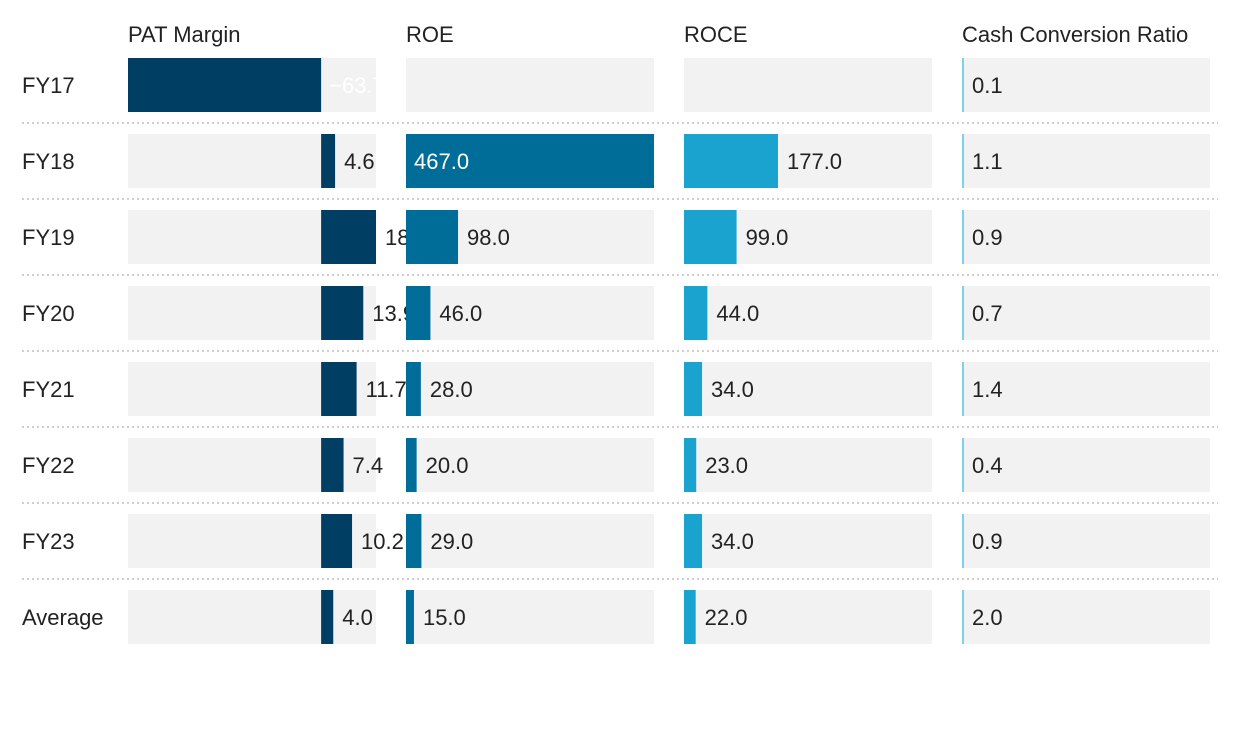  Describe the element at coordinates (987, 389) in the screenshot. I see `data-label: 1.4` at that location.